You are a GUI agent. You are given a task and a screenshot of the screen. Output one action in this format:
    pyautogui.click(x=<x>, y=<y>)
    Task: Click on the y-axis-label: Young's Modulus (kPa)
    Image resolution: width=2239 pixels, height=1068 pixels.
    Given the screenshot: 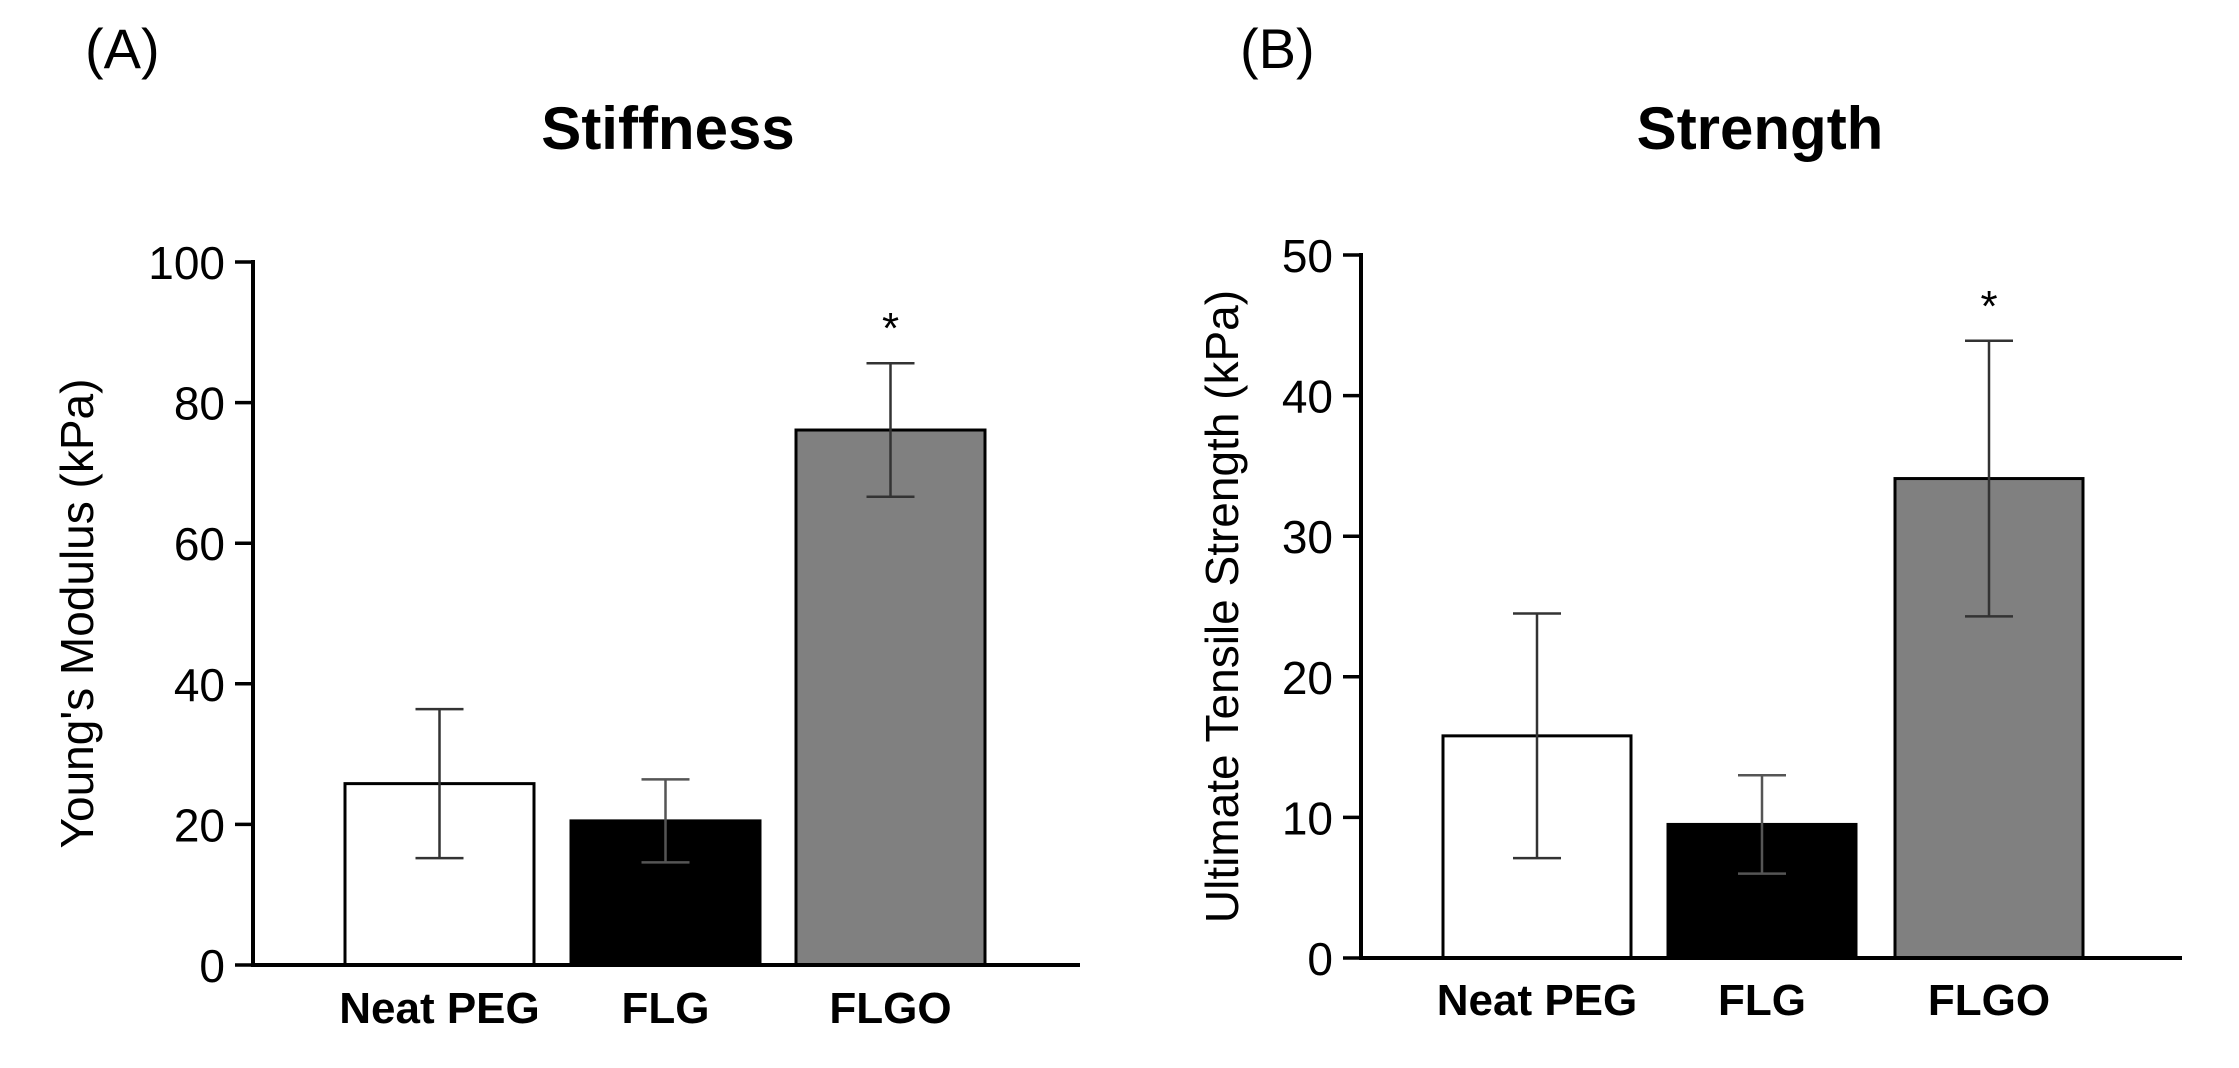 What is the action you would take?
    pyautogui.click(x=77, y=614)
    